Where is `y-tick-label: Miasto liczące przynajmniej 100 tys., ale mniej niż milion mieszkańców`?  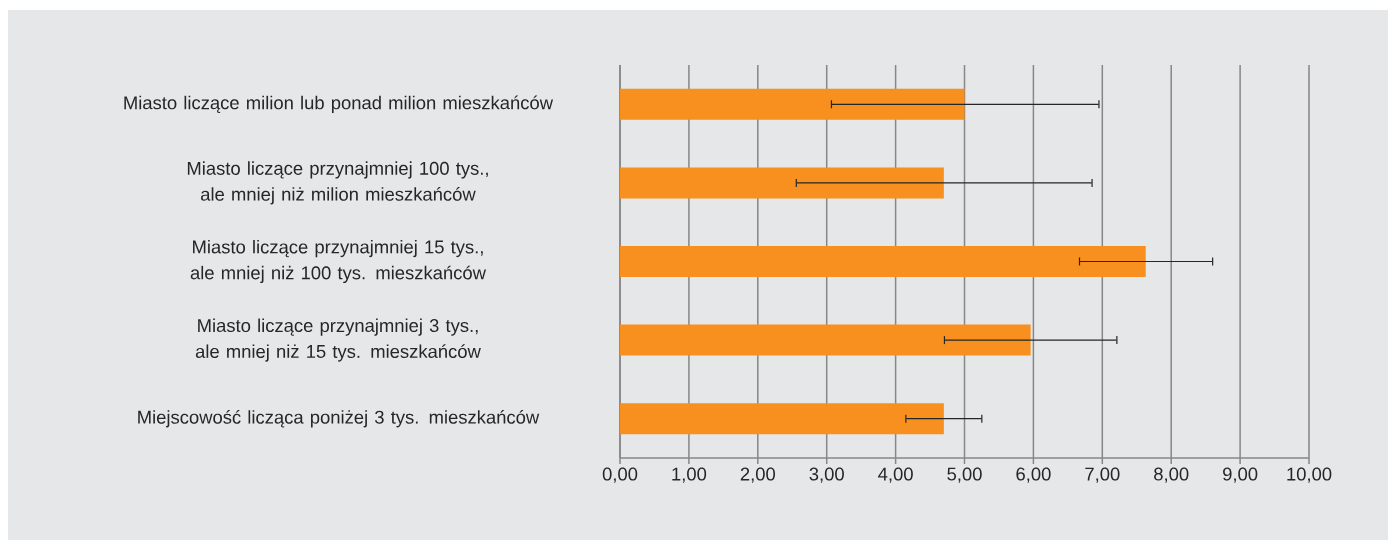 y-tick-label: Miasto liczące przynajmniej 100 tys., ale mniej niż milion mieszkańców is located at coordinates (337, 183).